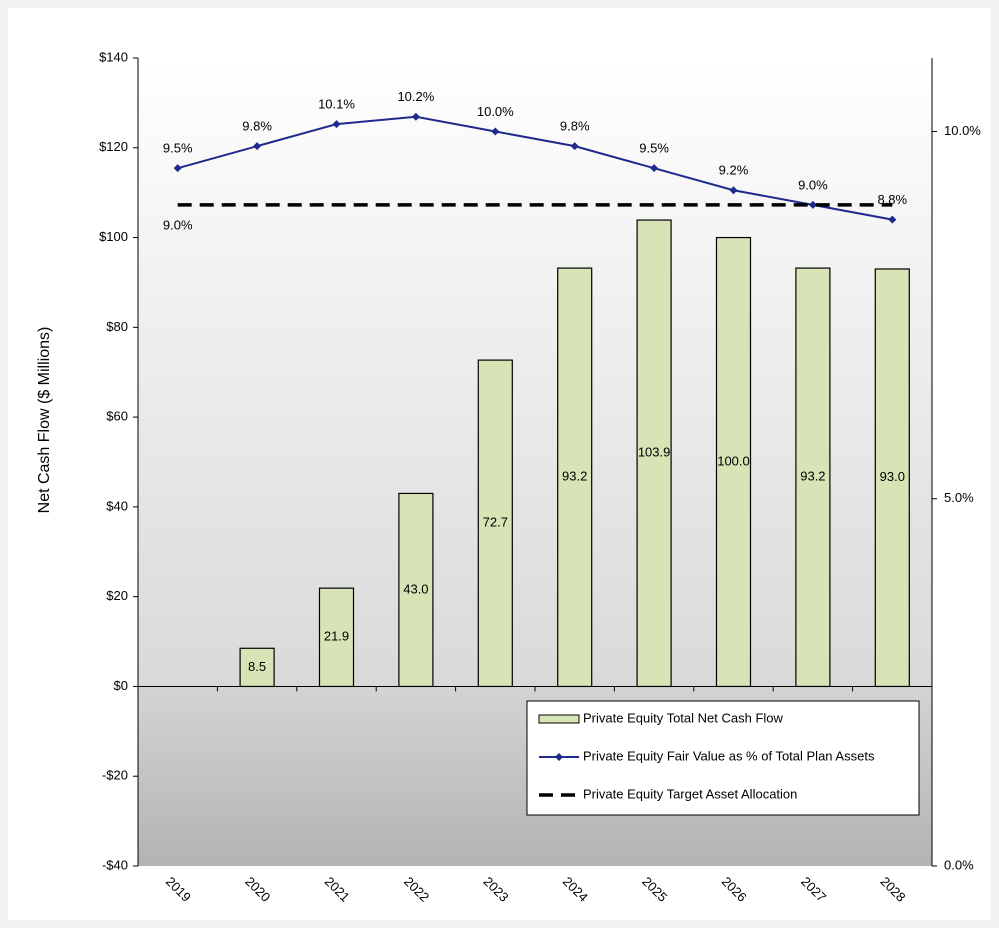  Describe the element at coordinates (44, 420) in the screenshot. I see `y-axis-title: Net Cash Flow ($ Millions)` at that location.